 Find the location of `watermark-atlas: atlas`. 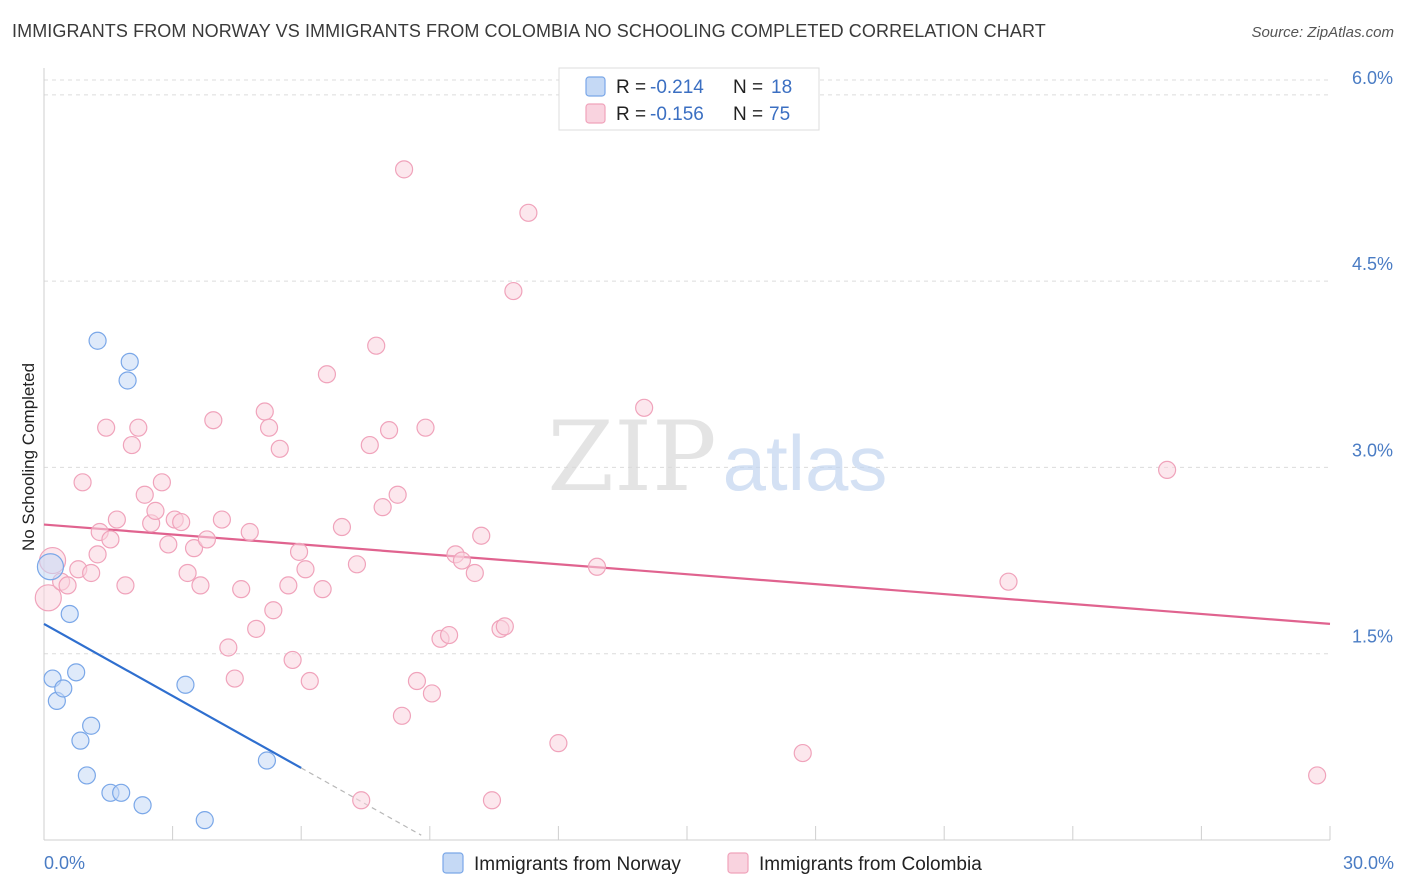

watermark-atlas: atlas is located at coordinates (805, 463).